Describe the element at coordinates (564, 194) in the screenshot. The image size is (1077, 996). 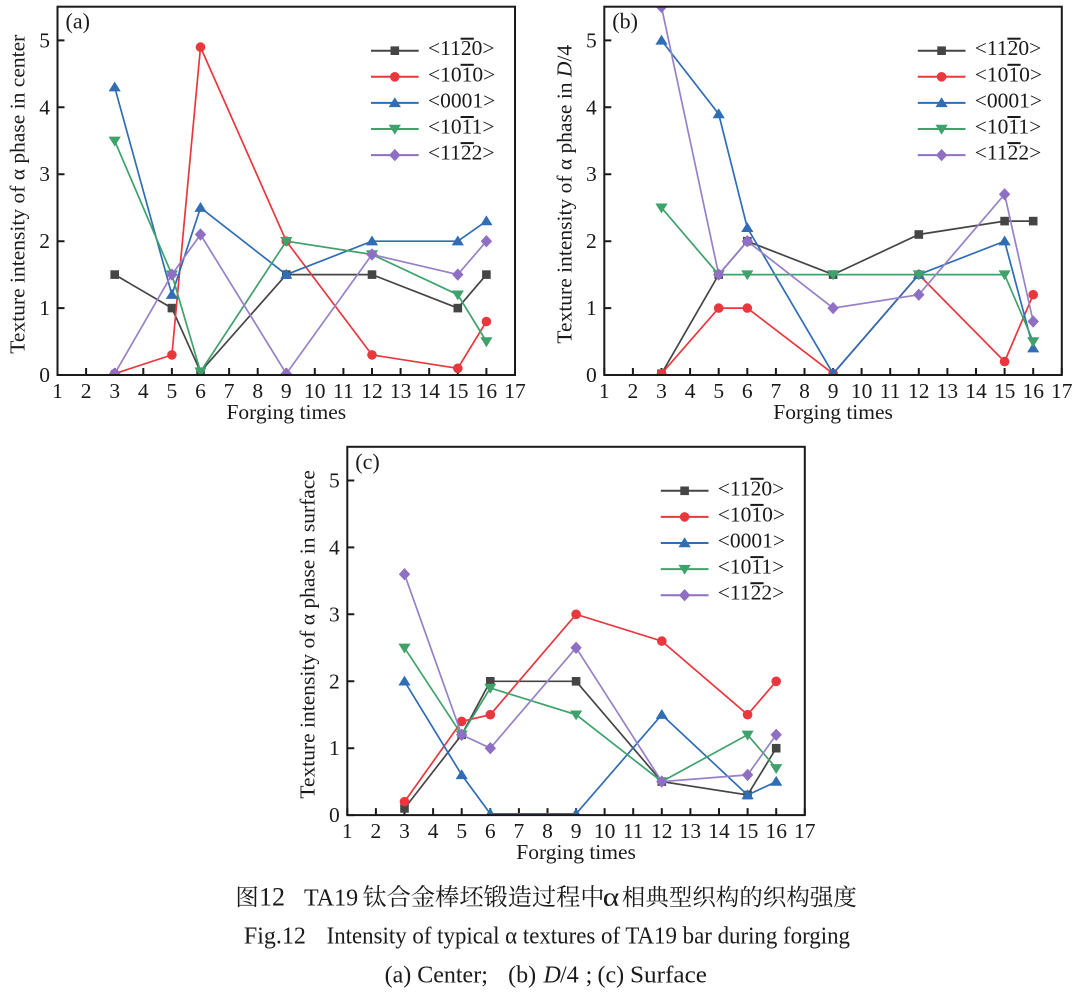
I see `svg-text:Texture intensity of α phase i: Texture intensity of α phase in D/4` at that location.